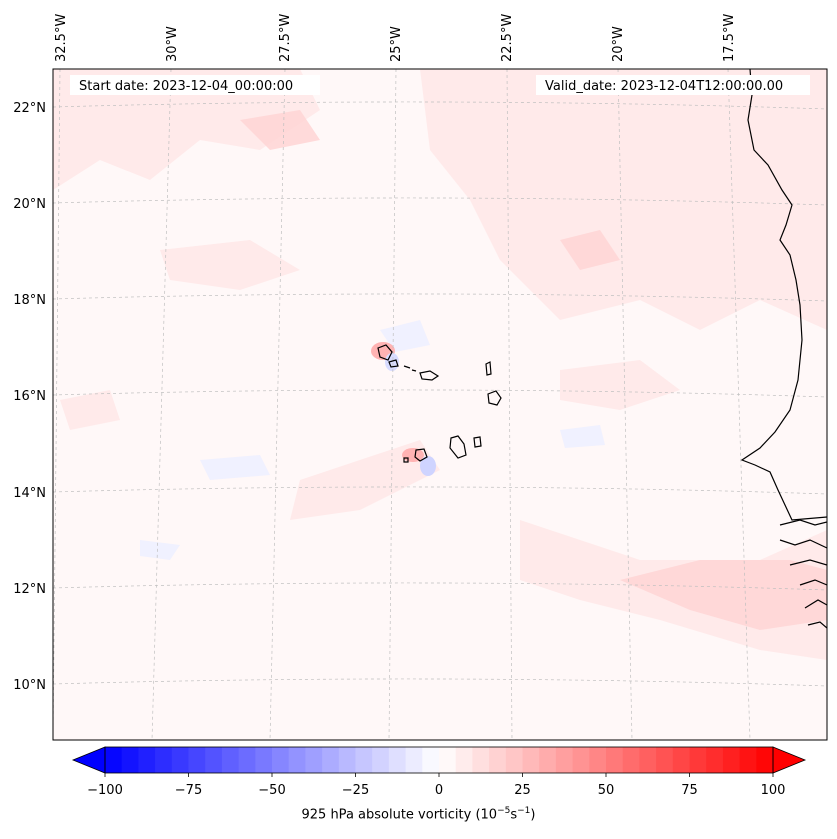 The image size is (837, 839). I want to click on islands, so click(439, 403).